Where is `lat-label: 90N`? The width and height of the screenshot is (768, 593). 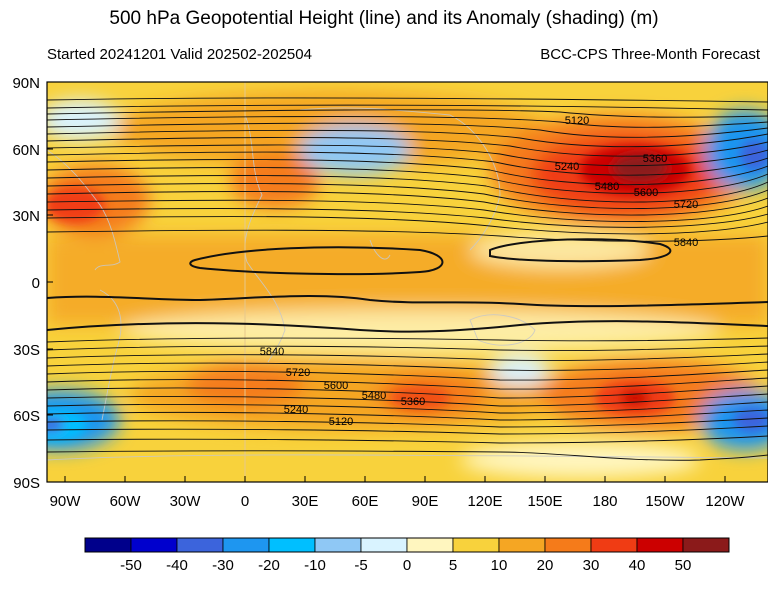
lat-label: 90N is located at coordinates (26, 83).